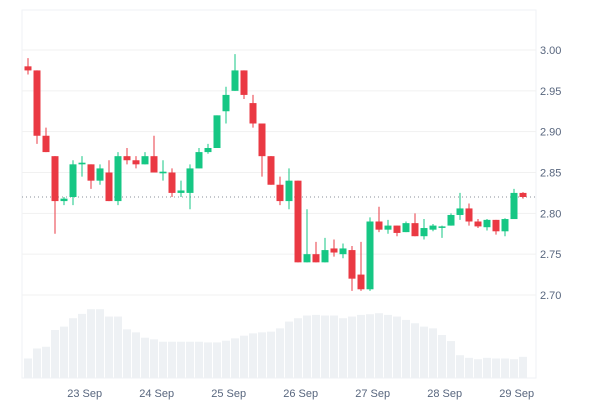 This screenshot has width=600, height=400. What do you see at coordinates (300, 394) in the screenshot?
I see `x-tick-label: 26 Sep` at bounding box center [300, 394].